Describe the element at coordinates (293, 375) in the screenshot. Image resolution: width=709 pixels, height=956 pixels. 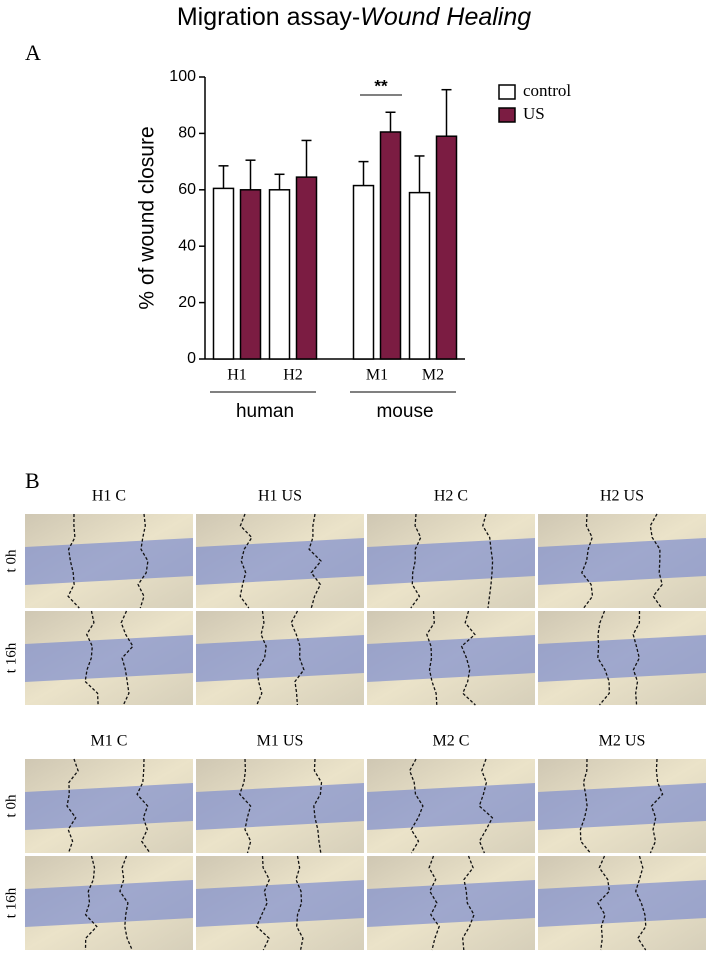
I see `x-tick-label: H2` at that location.